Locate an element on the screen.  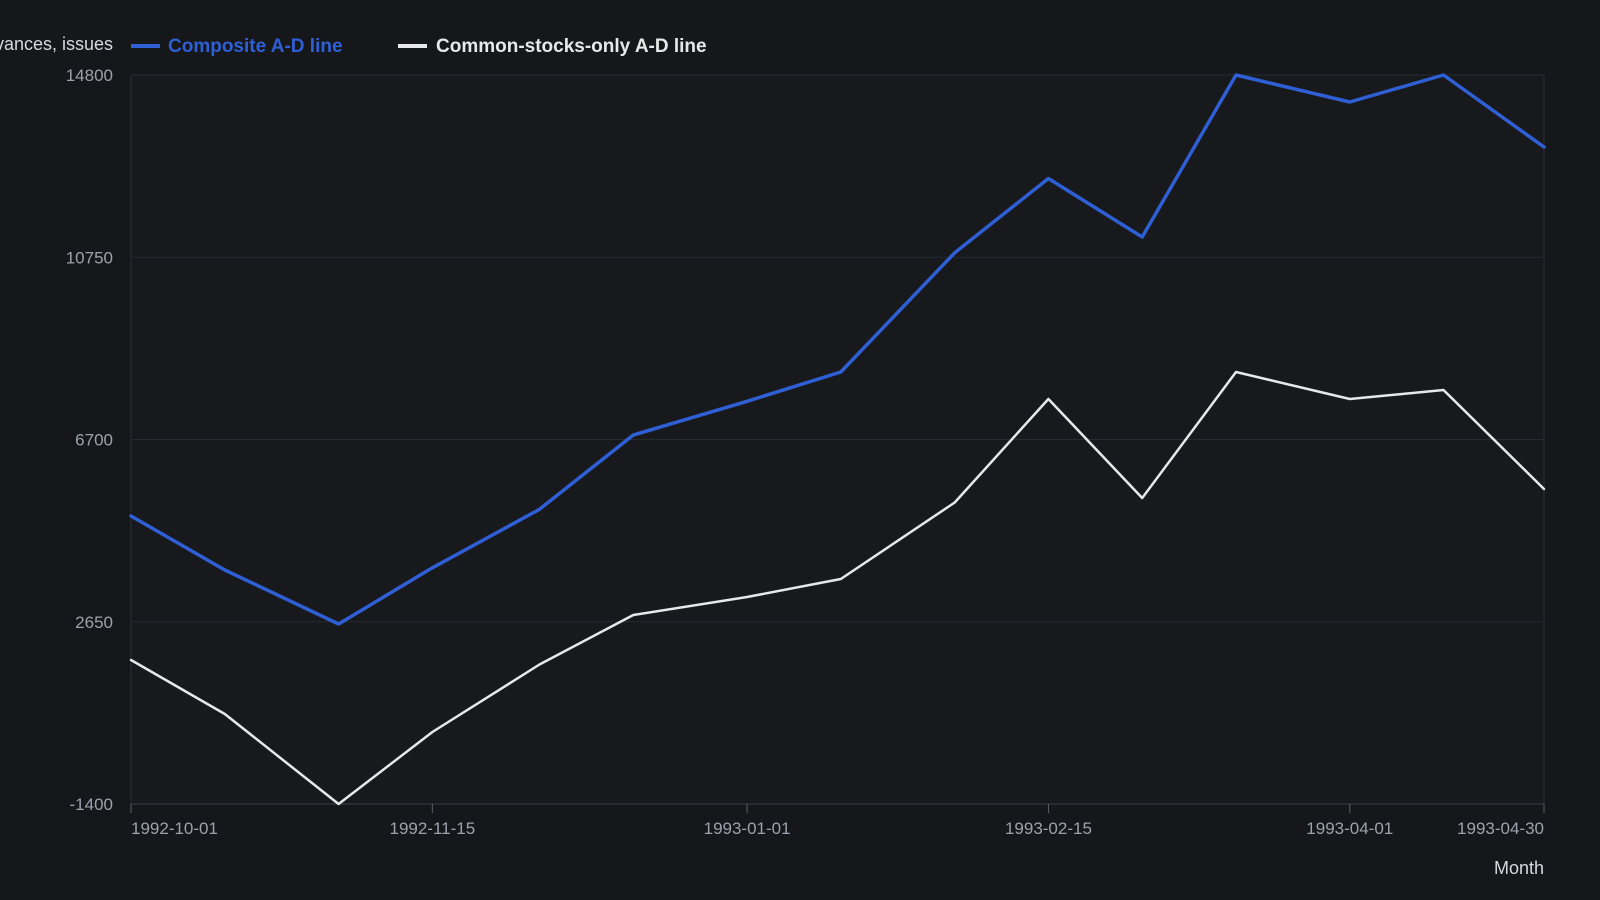
legend-item-composite: Composite A-D line is located at coordinates (237, 46).